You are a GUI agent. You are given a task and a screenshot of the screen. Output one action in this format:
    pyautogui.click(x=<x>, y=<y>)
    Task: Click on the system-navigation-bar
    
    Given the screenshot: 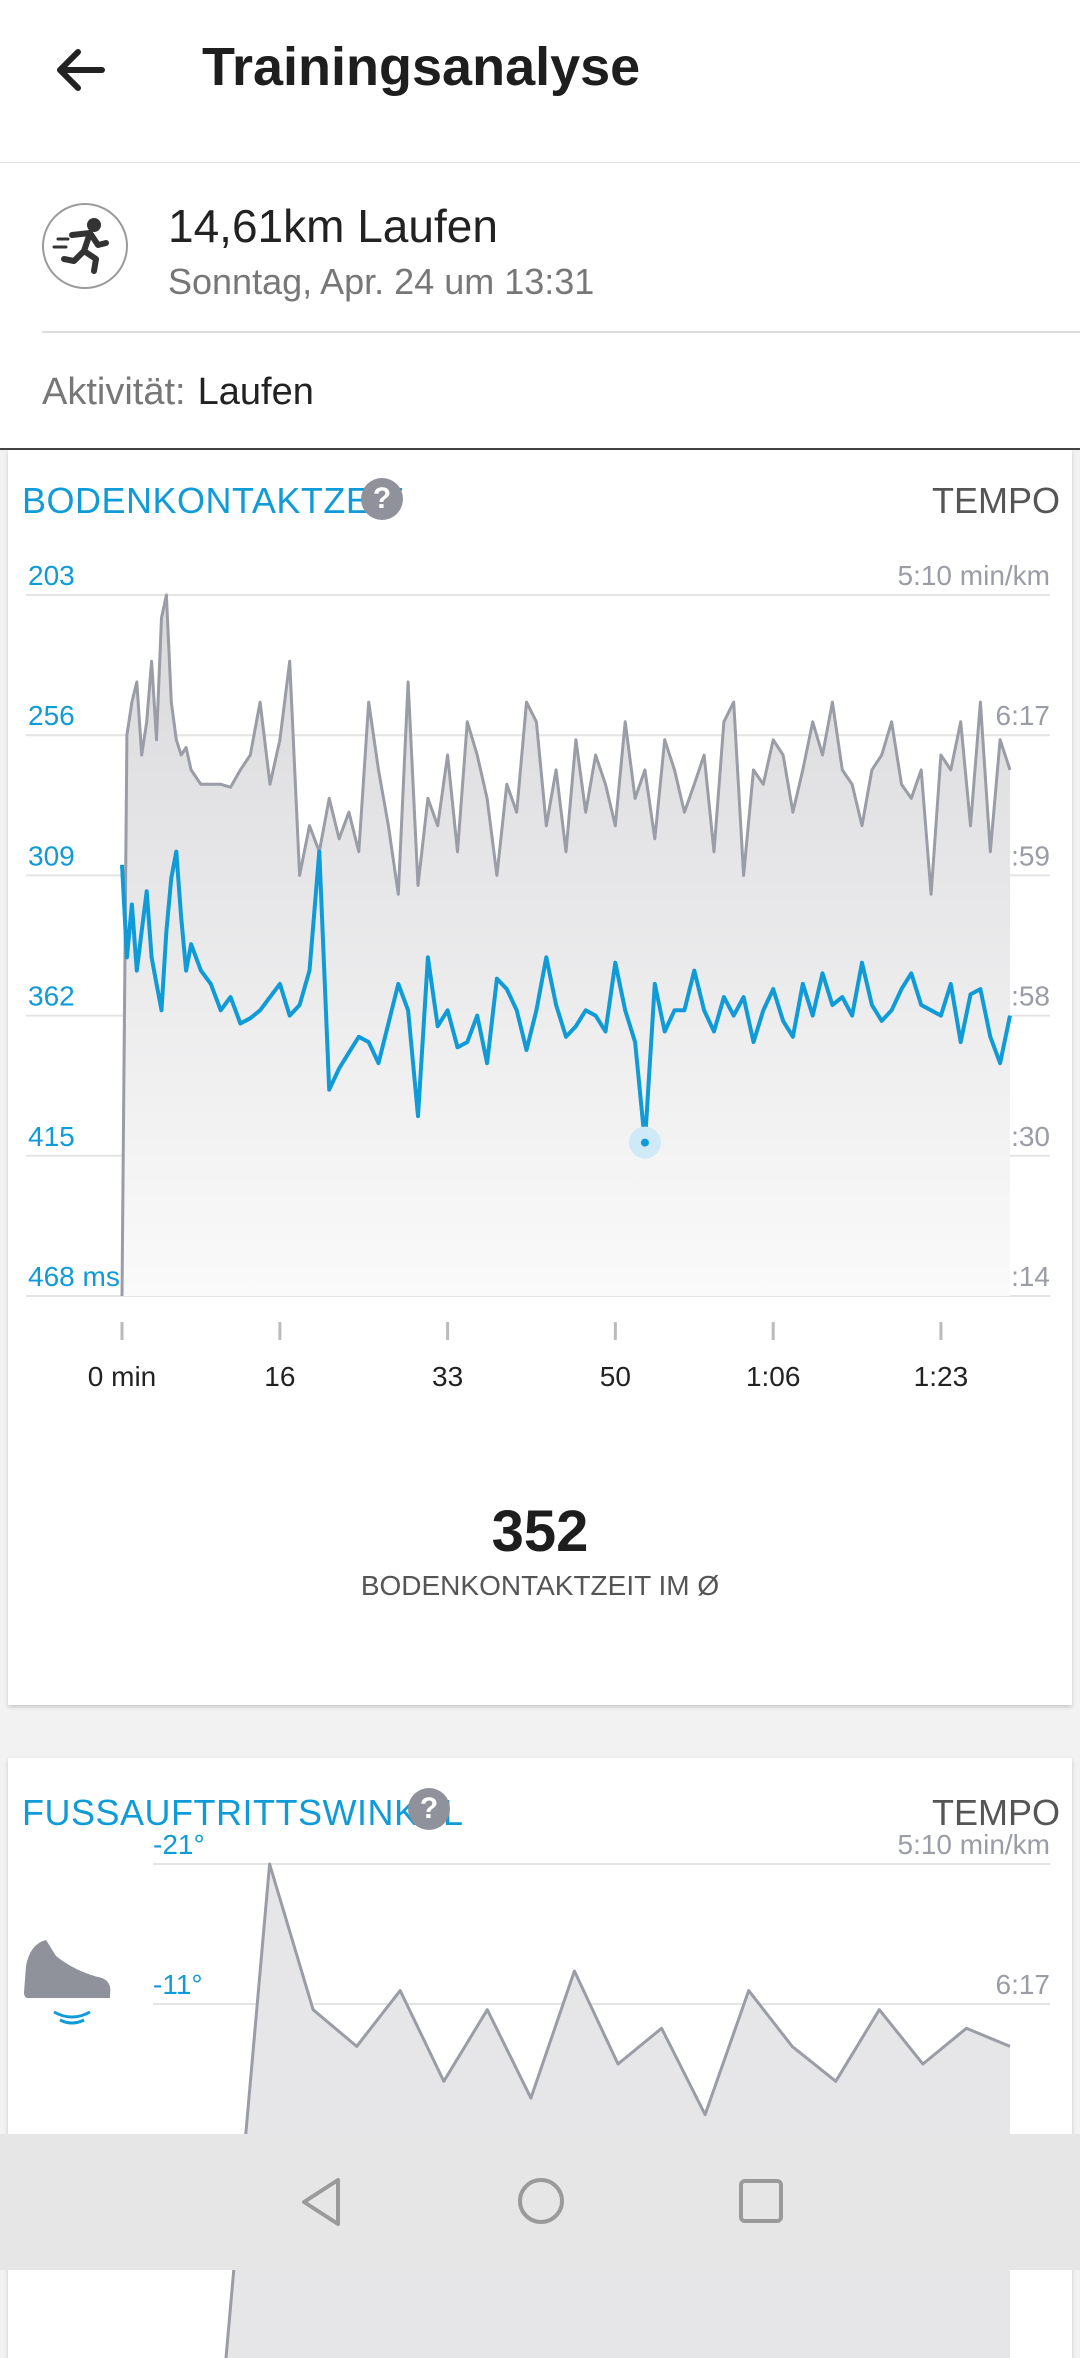 What is the action you would take?
    pyautogui.click(x=540, y=2202)
    